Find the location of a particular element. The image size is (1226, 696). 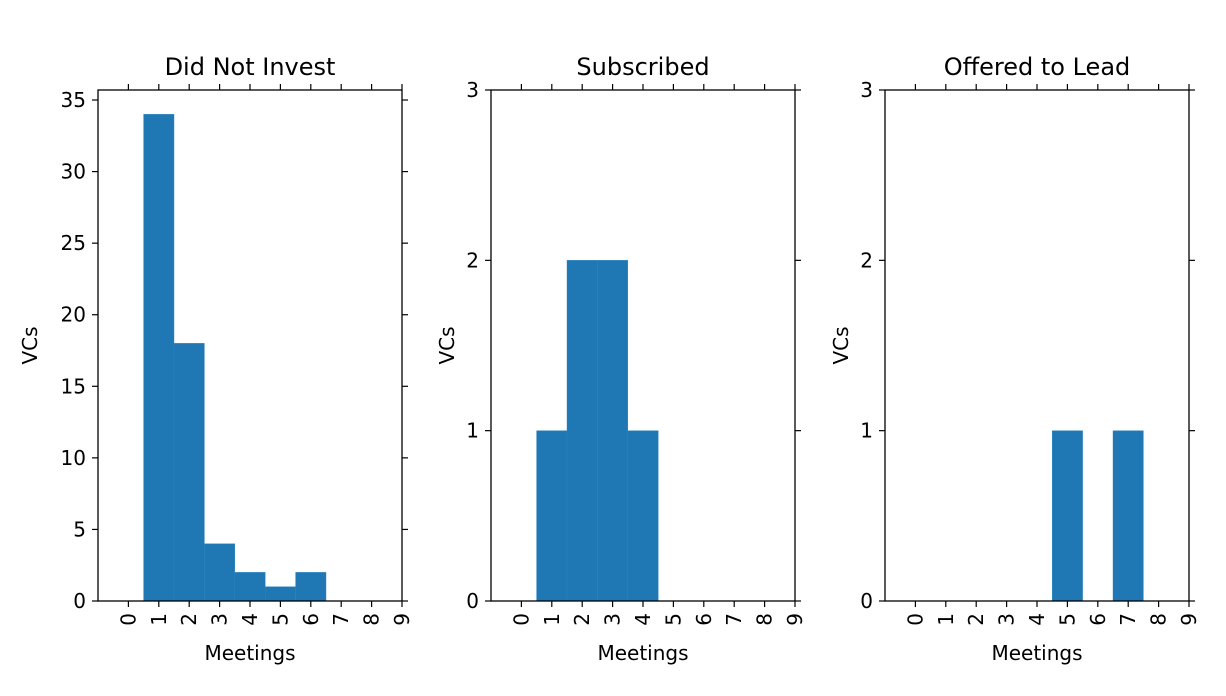

panel-title: Subscribed is located at coordinates (642, 67).